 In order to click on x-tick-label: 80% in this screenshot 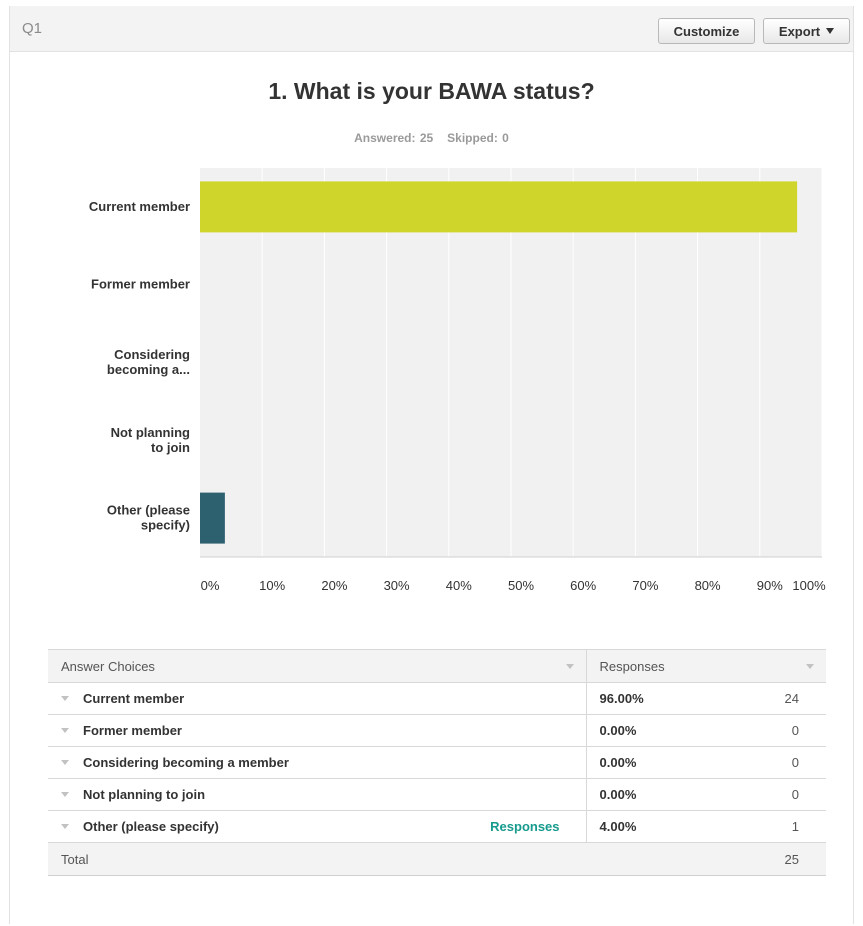, I will do `click(708, 585)`.